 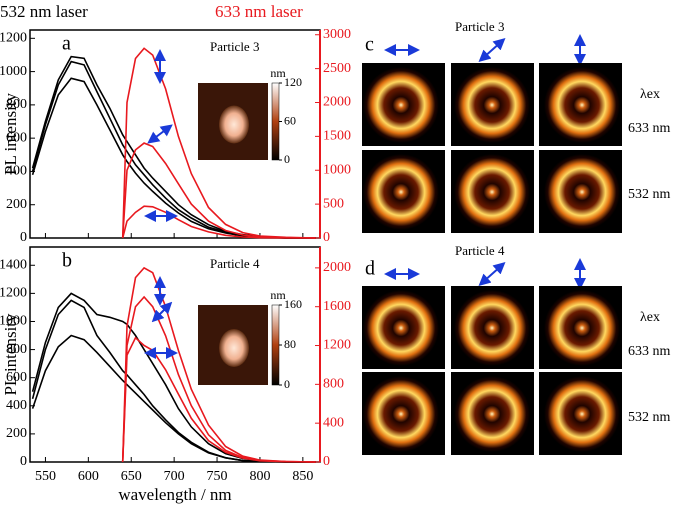 I want to click on colorbar-tick-label: 60, so click(x=290, y=120).